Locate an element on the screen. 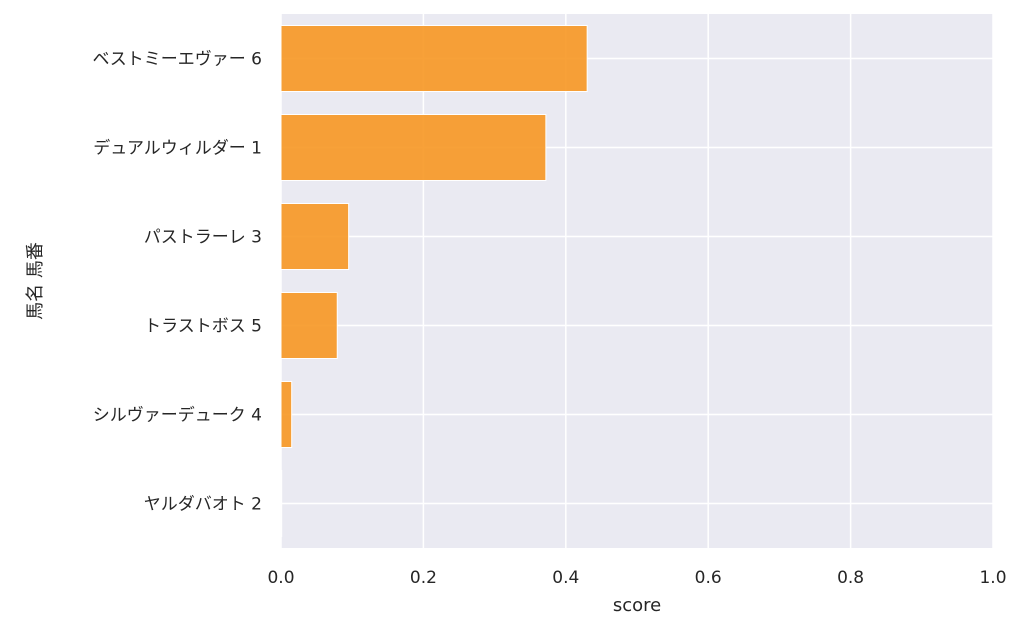 This screenshot has width=1024, height=629. x-tick-labels: 0.0 0.2 0.4 0.6 0.8 1.0 is located at coordinates (636, 578).